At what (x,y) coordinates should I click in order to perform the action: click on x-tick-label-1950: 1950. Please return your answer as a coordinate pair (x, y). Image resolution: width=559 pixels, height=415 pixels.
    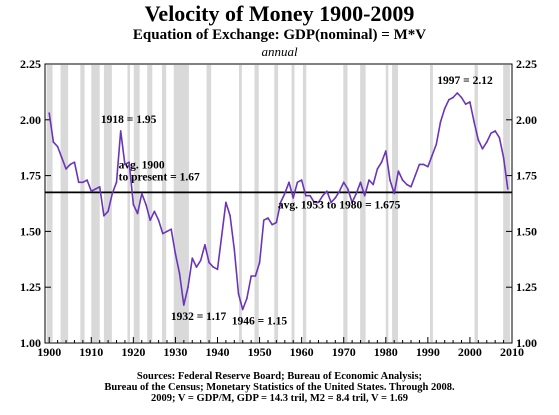
    Looking at the image, I should click on (260, 352).